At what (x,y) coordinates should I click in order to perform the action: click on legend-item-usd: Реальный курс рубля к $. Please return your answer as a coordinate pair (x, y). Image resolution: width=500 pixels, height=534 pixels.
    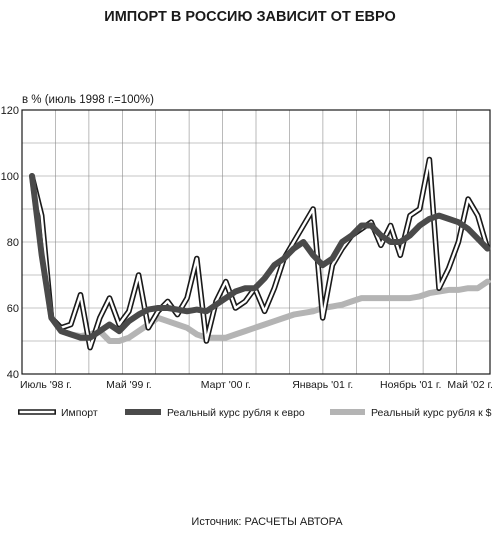
    Looking at the image, I should click on (411, 413).